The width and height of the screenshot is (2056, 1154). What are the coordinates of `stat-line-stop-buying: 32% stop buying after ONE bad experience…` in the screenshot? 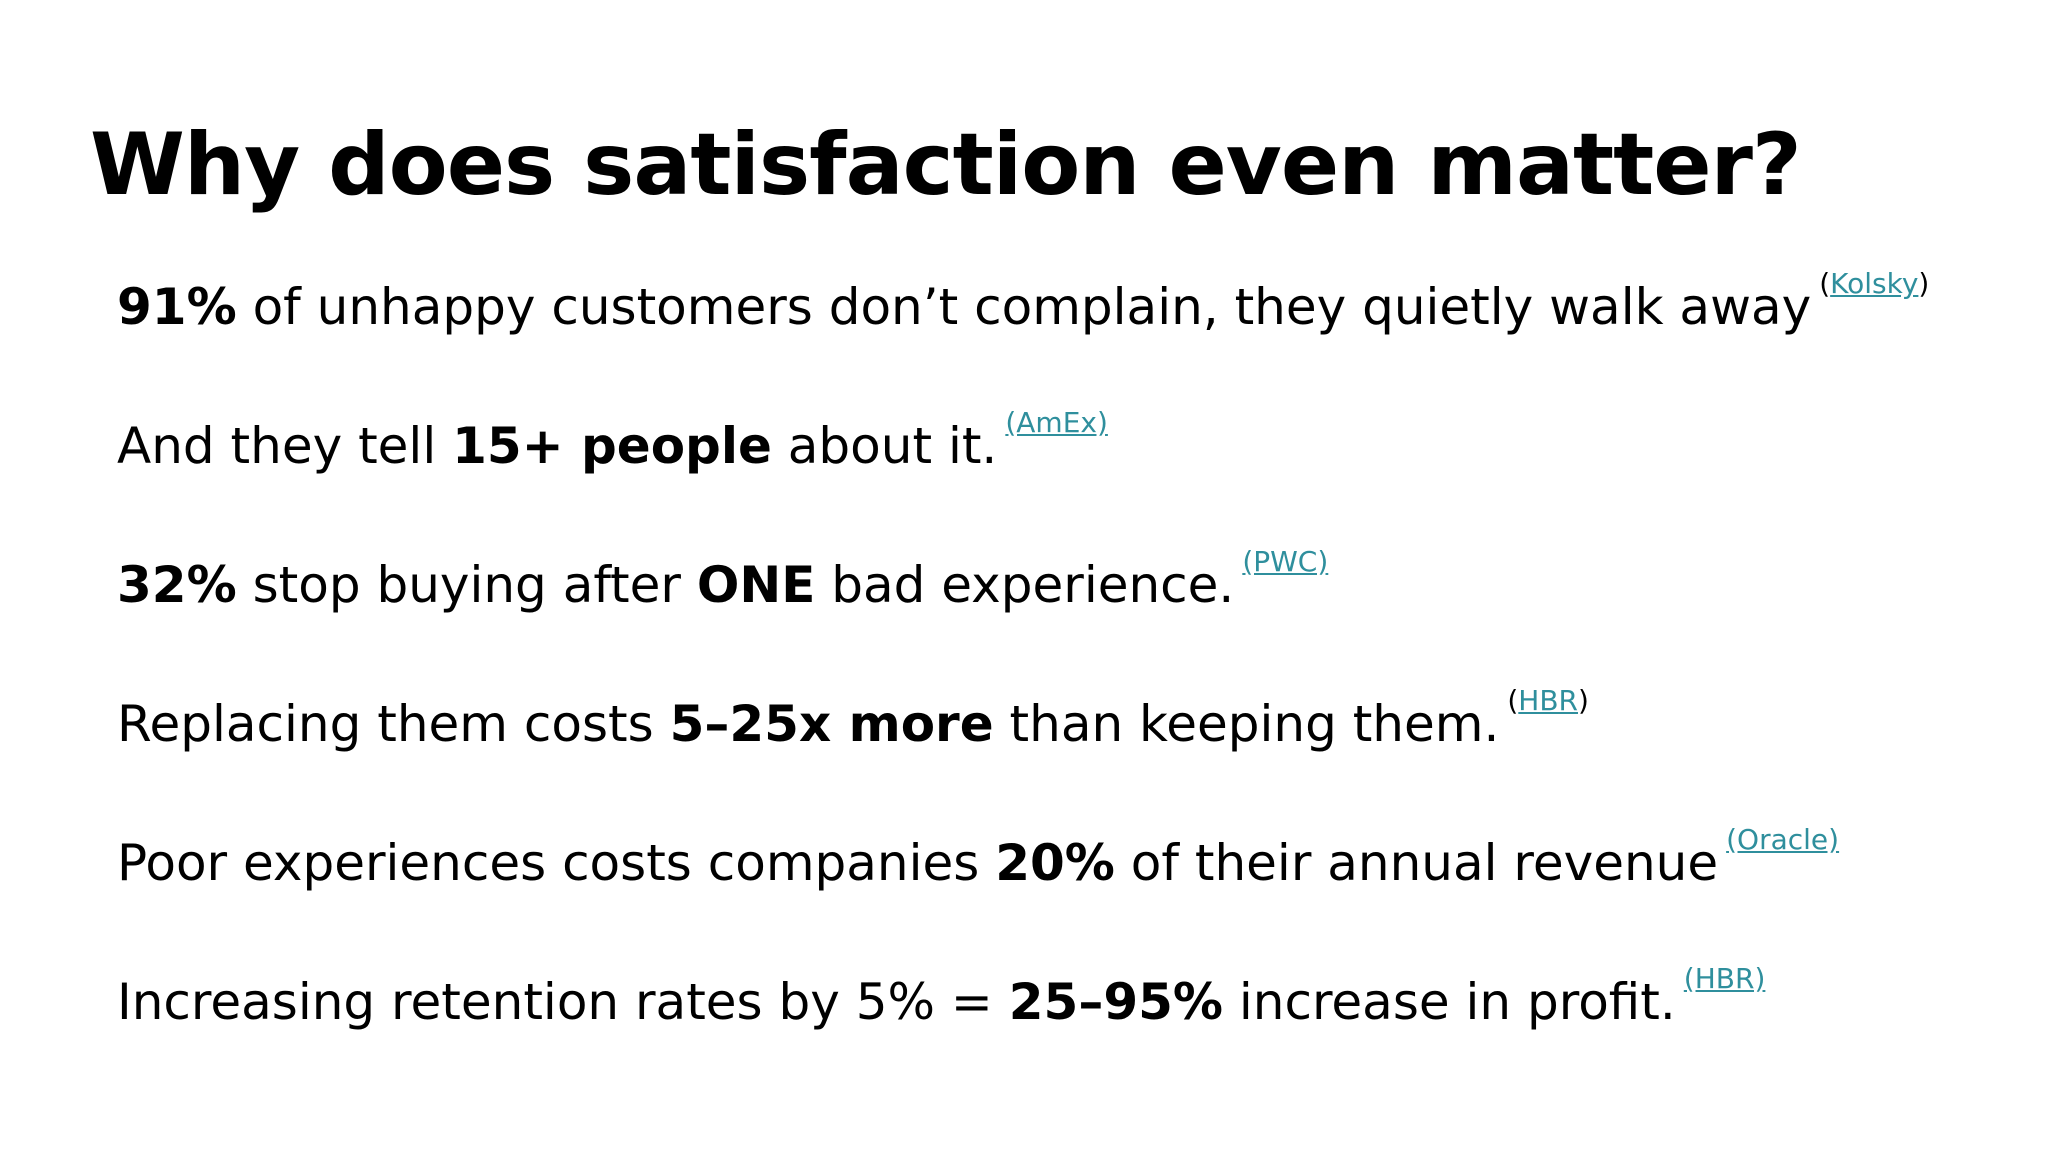 It's located at (722, 579).